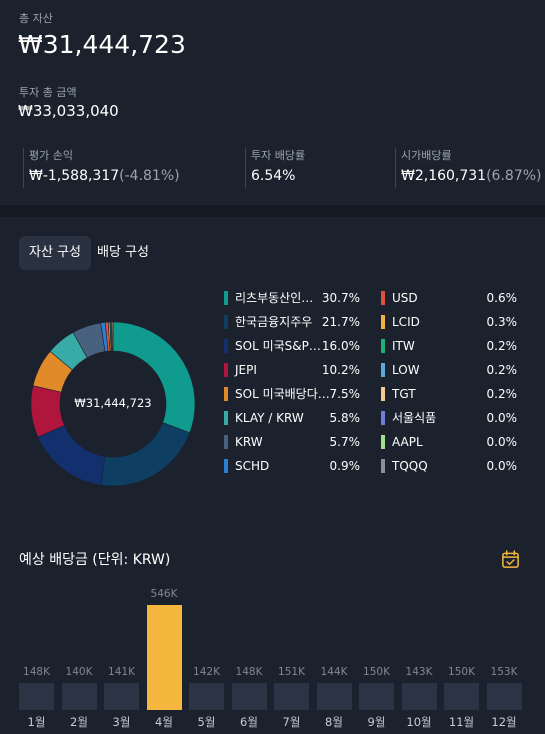 The height and width of the screenshot is (734, 545). I want to click on legend-name: LOW, so click(406, 370).